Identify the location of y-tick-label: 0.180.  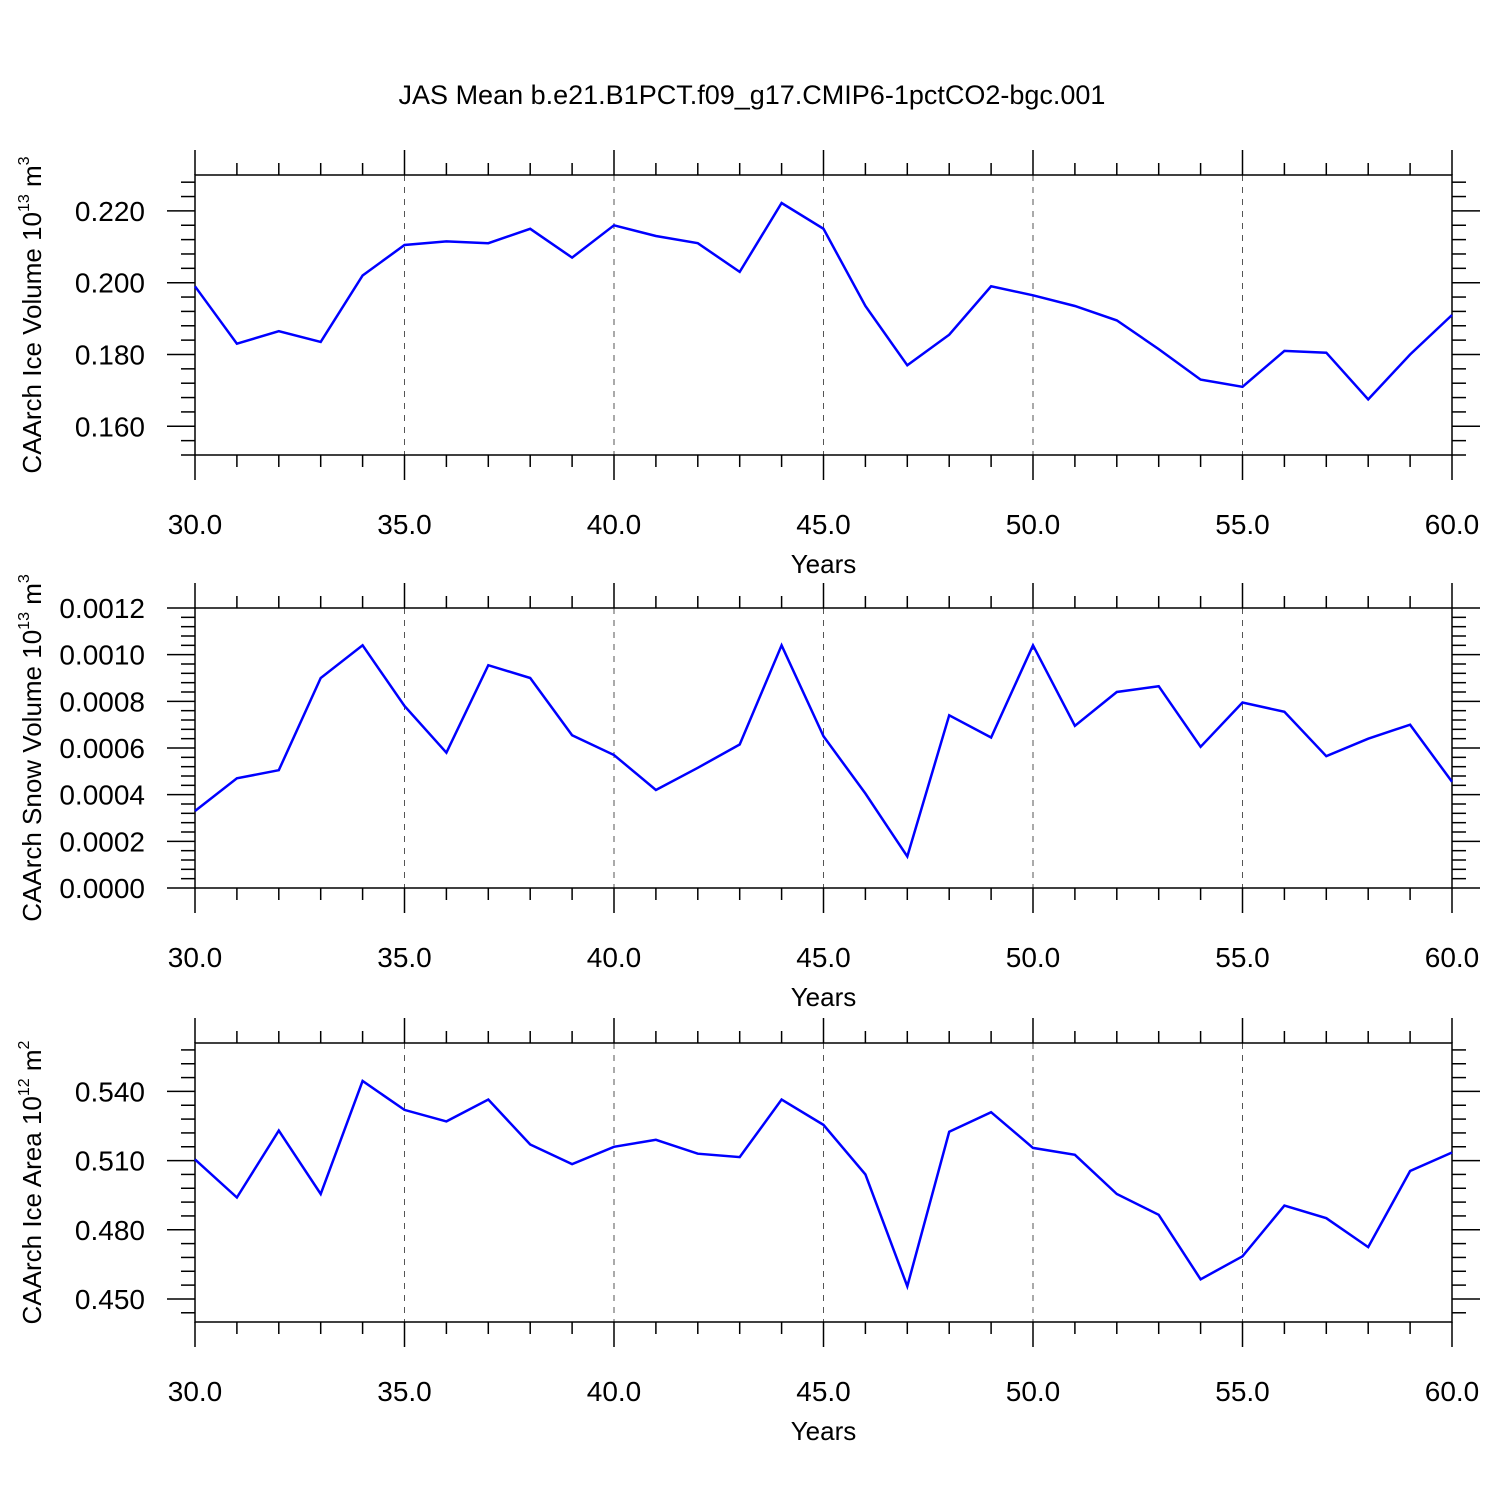
(110, 354).